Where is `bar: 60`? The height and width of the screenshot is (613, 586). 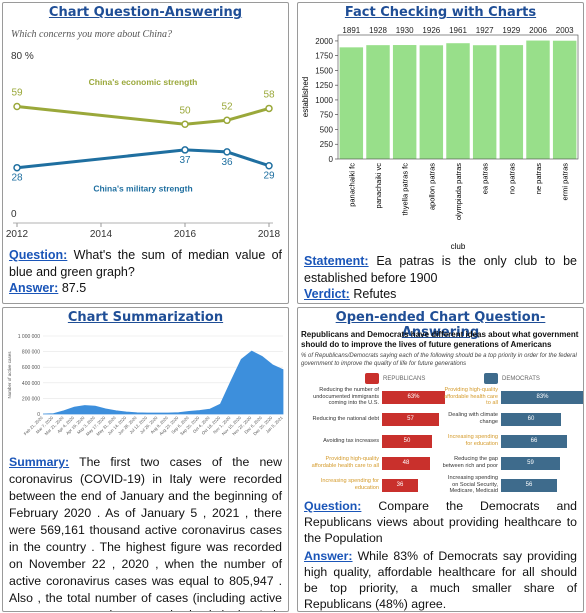
bar: 60 is located at coordinates (531, 419).